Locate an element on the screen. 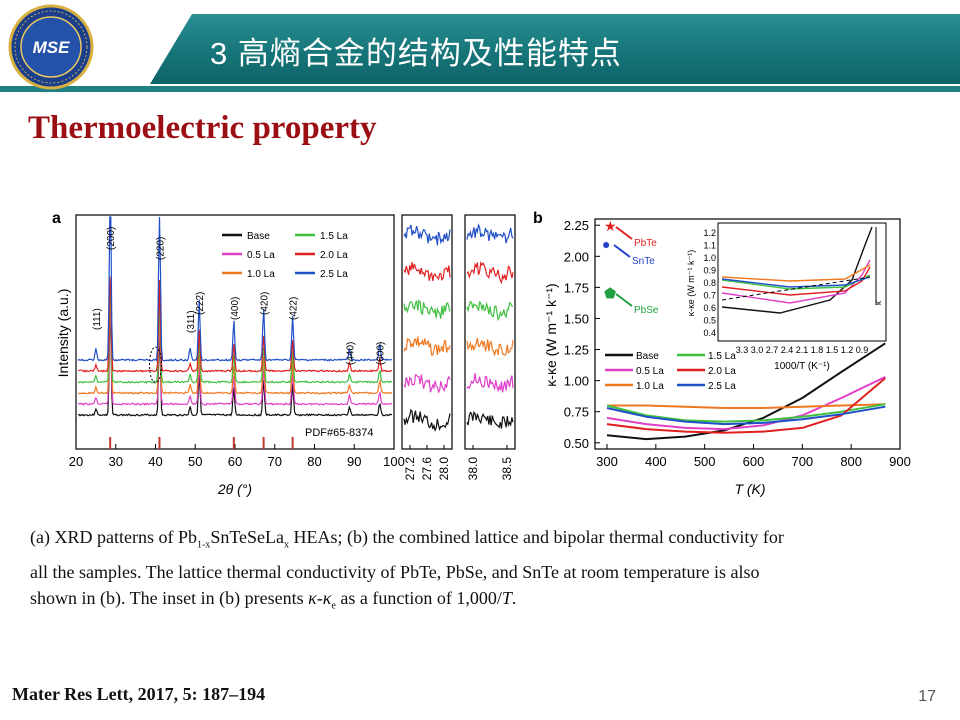  panel-b-xlabel: T (K) is located at coordinates (749, 489).